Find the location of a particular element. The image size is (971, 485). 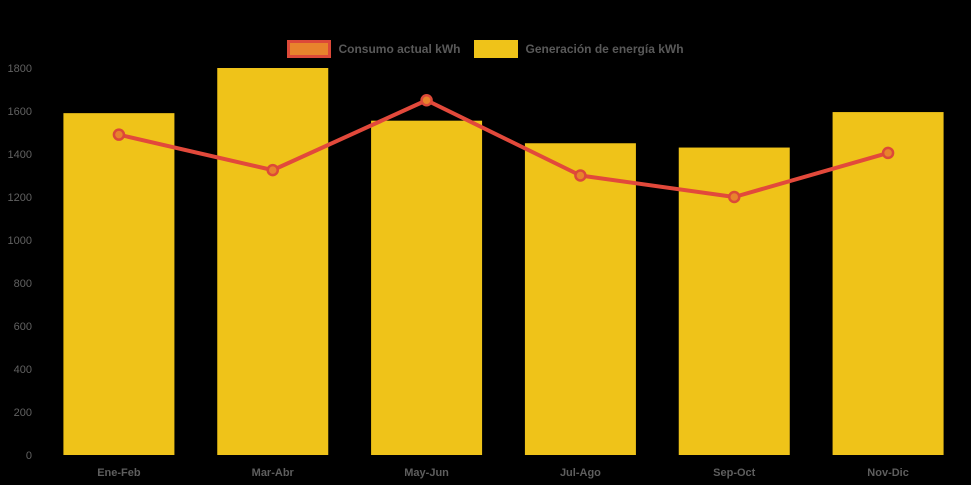

consumo-point-Sep-Oct is located at coordinates (734, 197).